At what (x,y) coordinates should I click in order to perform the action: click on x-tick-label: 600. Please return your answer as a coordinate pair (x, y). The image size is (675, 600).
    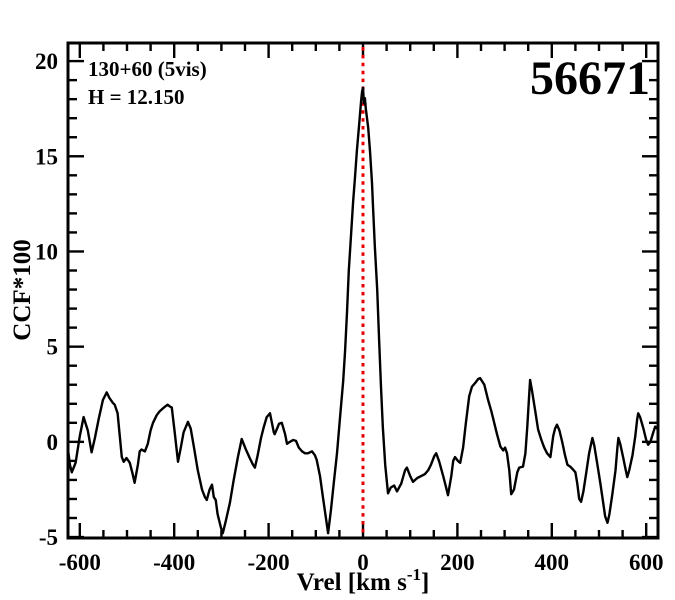
    Looking at the image, I should click on (646, 562).